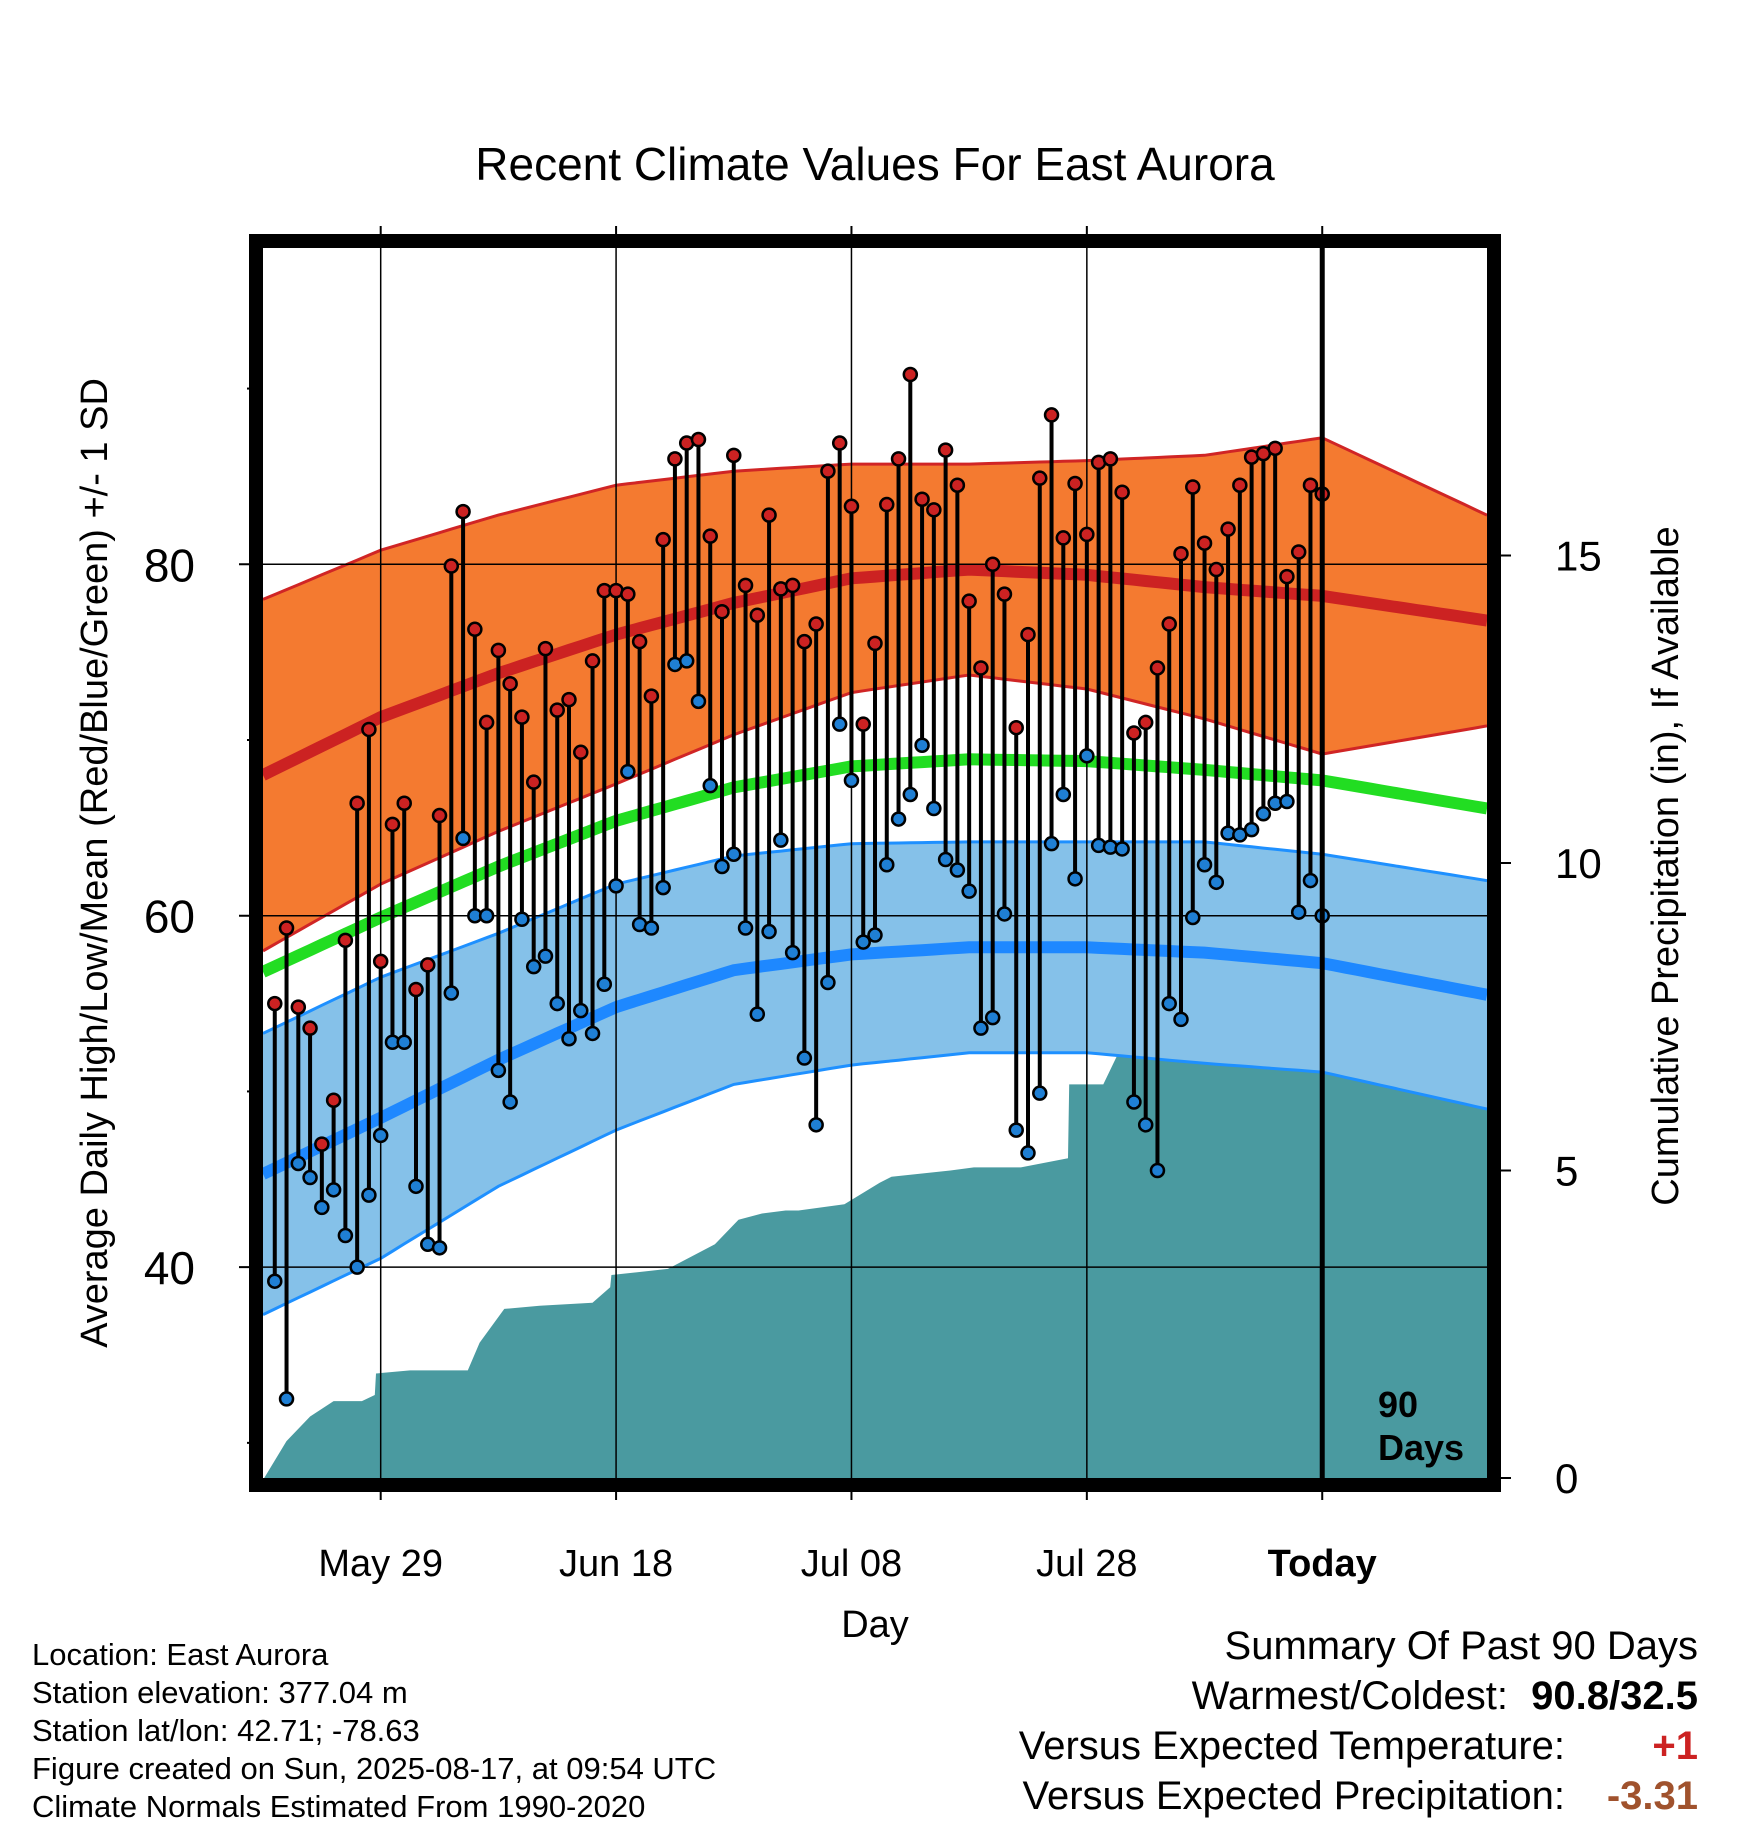 This screenshot has height=1828, width=1748. I want to click on y-tick-label: 40, so click(169, 1268).